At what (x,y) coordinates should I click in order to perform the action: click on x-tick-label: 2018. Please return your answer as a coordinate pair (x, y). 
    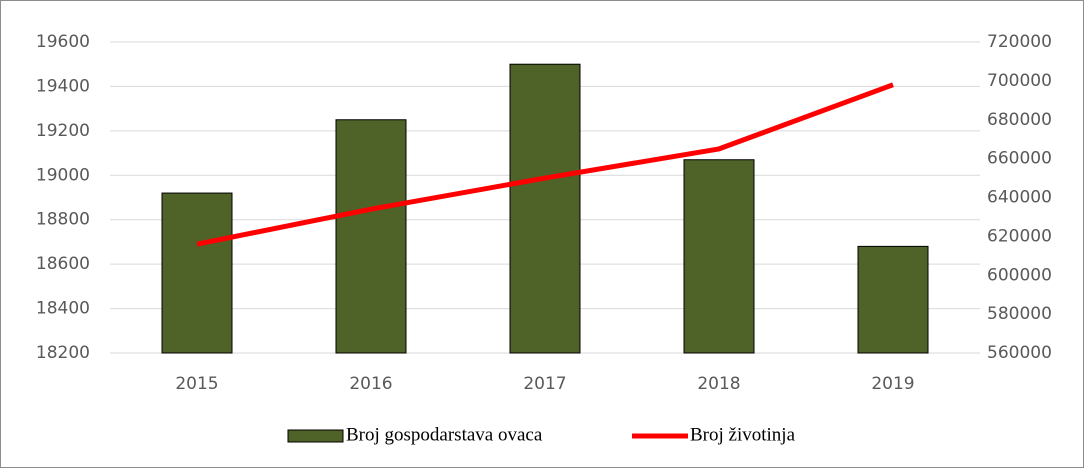
    Looking at the image, I should click on (718, 384).